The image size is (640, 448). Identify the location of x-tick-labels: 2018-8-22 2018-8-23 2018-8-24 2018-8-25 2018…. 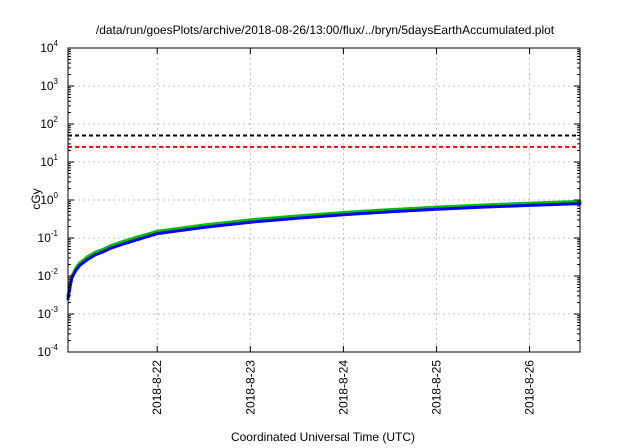
(343, 387).